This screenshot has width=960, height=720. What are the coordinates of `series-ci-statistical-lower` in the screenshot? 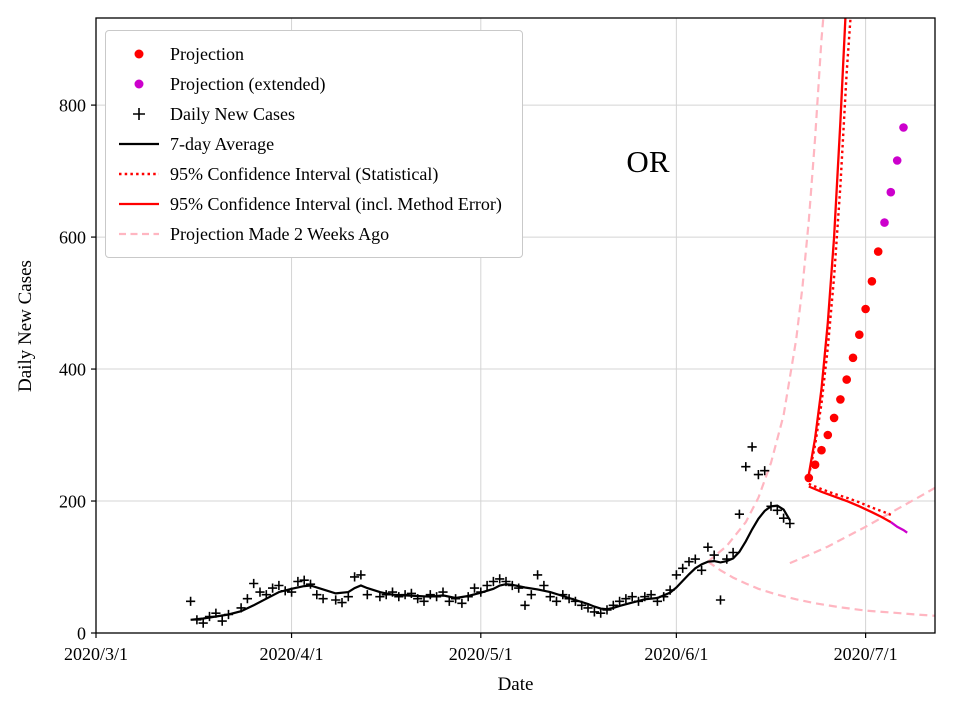 It's located at (850, 499).